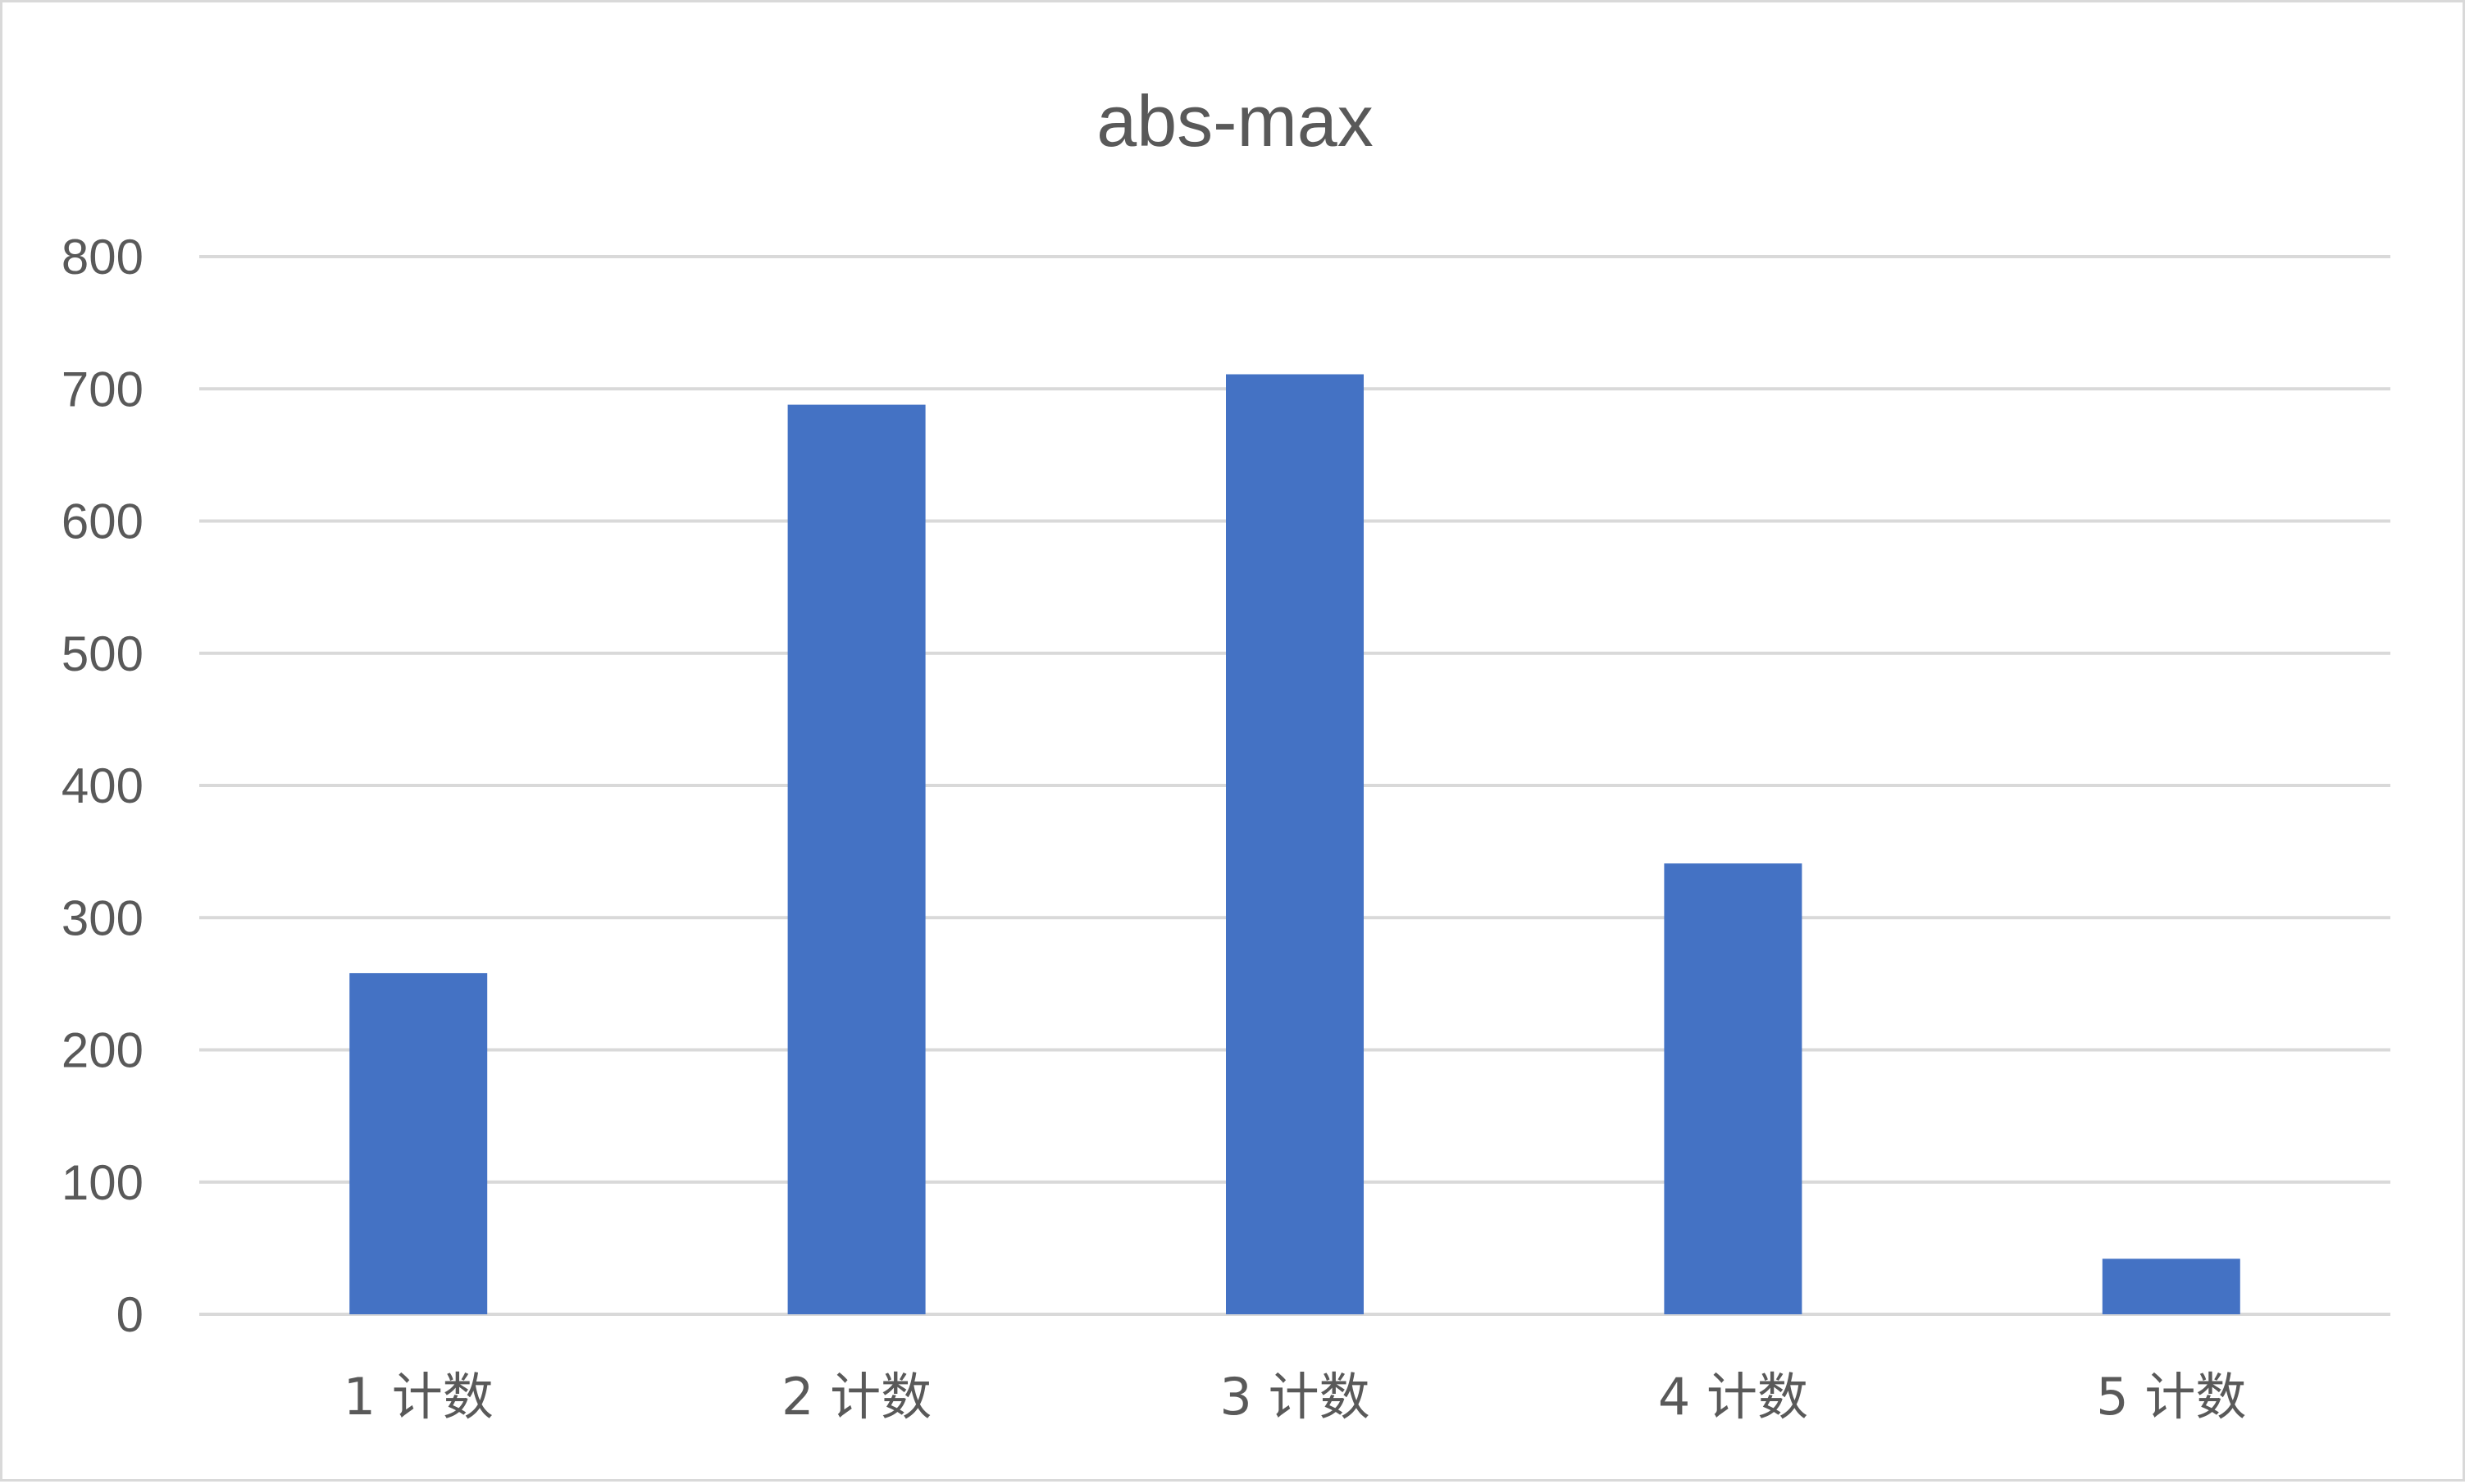 This screenshot has width=2465, height=1484. I want to click on x-tick-label: 3 计数, so click(1294, 1397).